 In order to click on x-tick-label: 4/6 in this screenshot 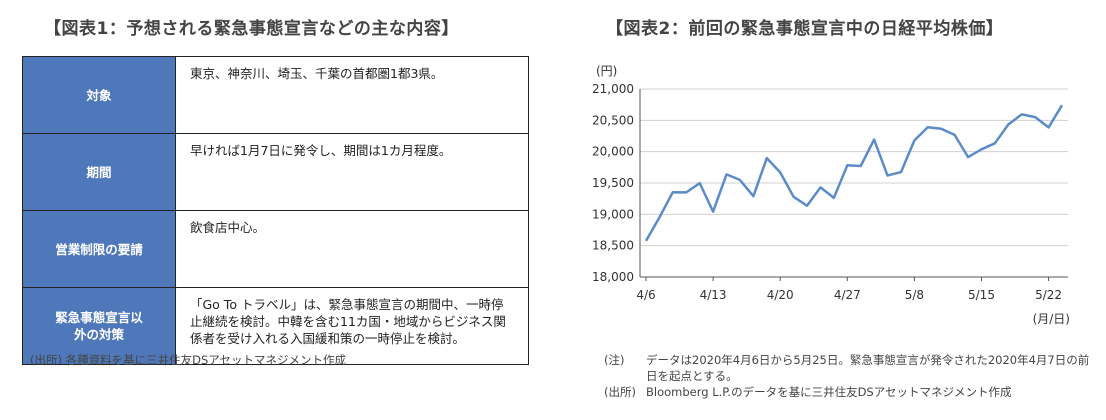, I will do `click(645, 295)`.